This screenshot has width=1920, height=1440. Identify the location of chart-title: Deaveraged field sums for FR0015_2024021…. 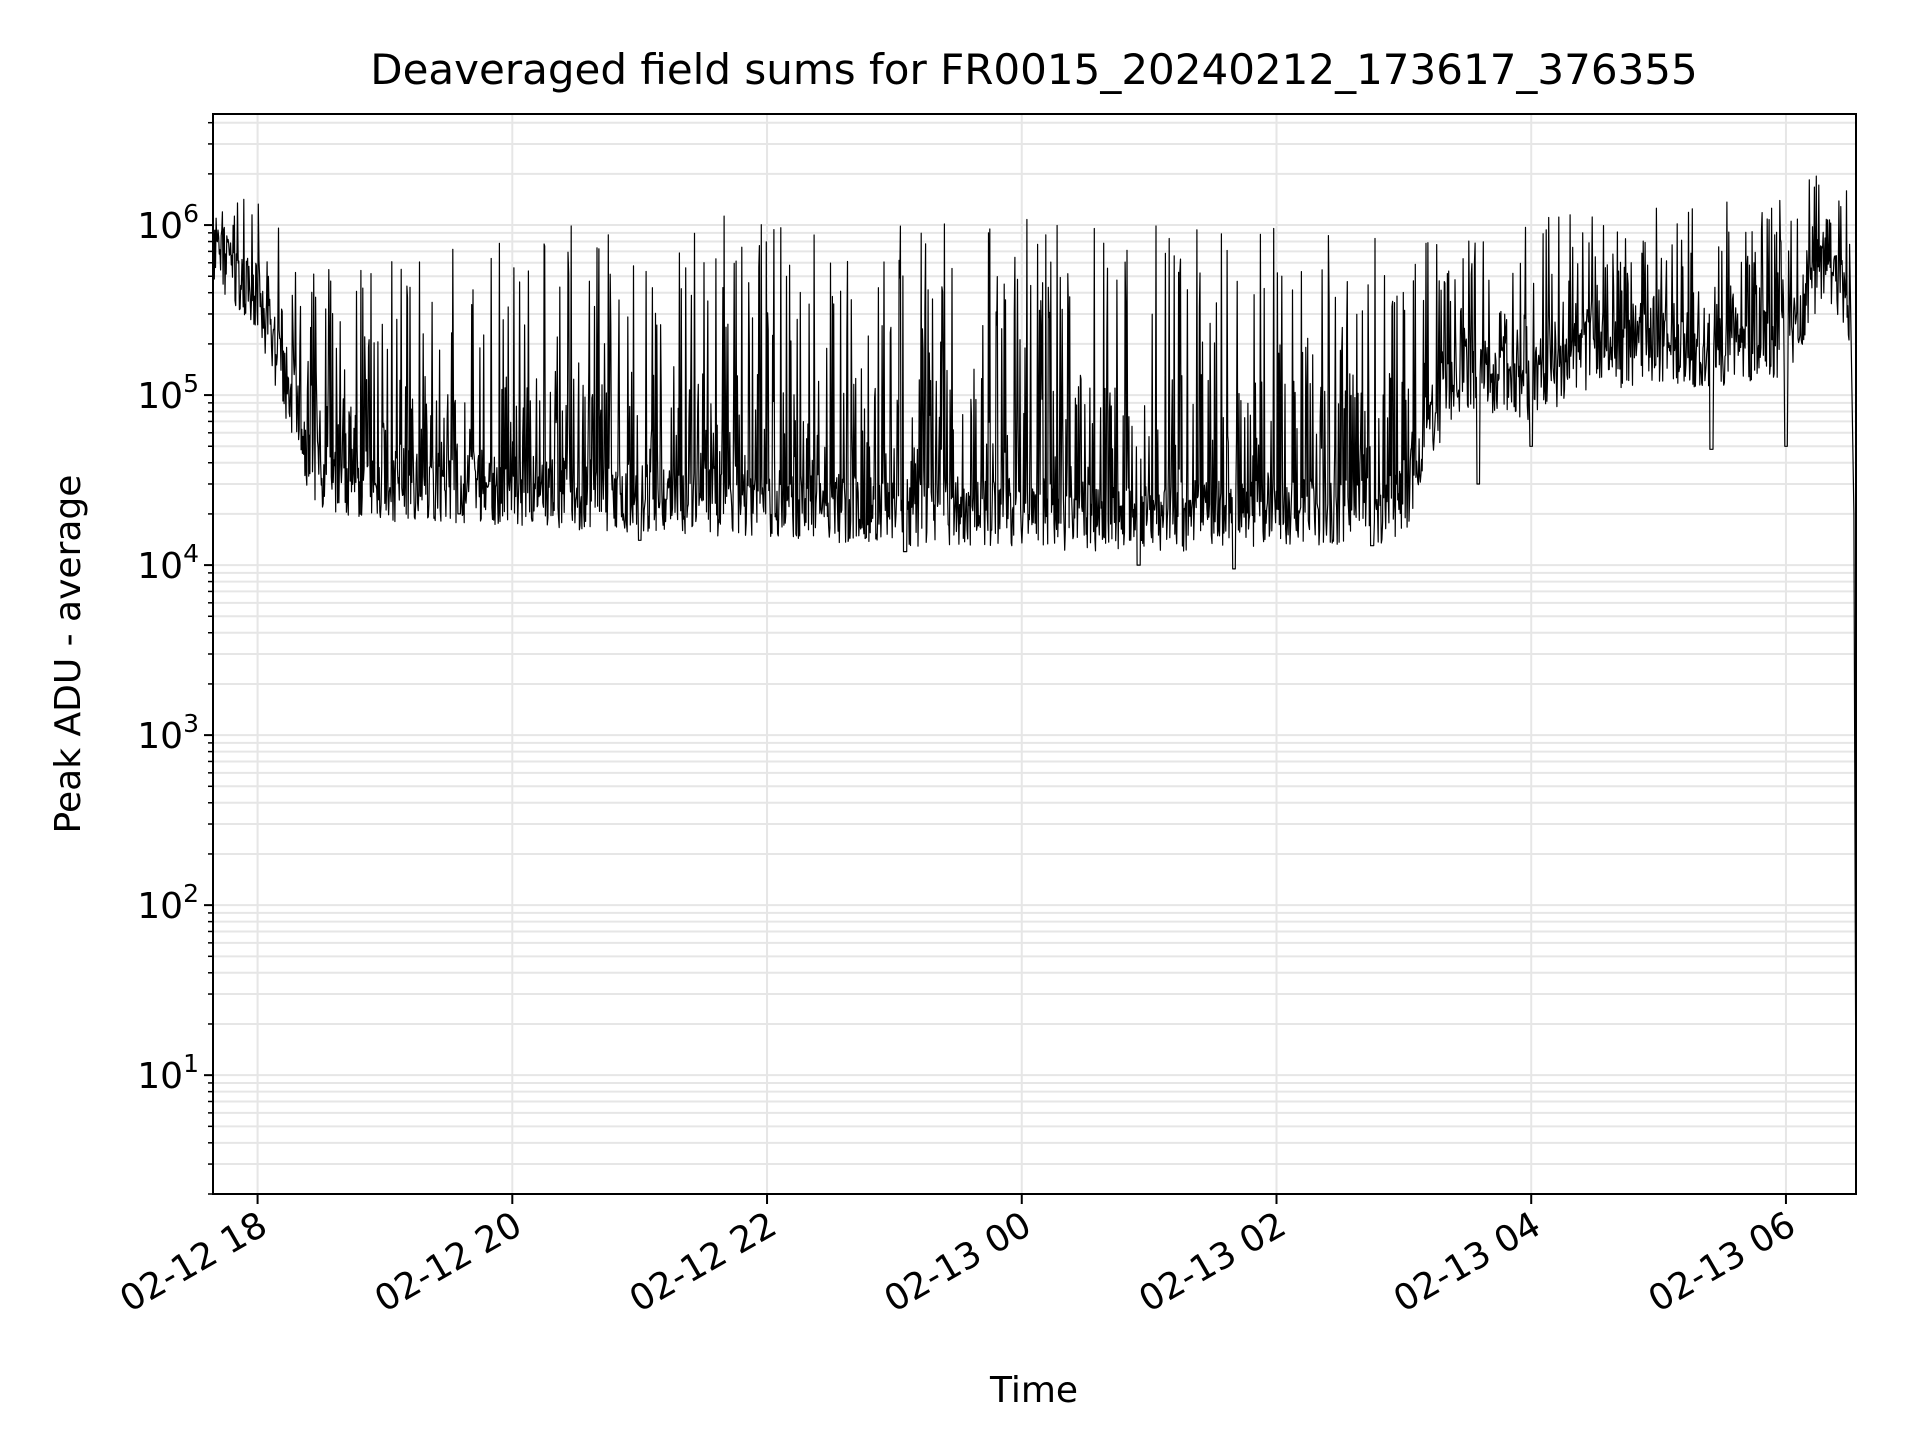
(1034, 69).